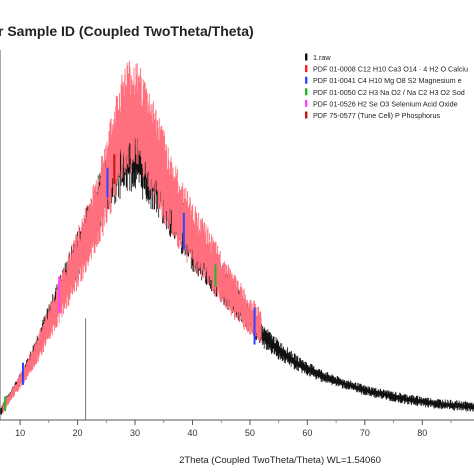  Describe the element at coordinates (192, 433) in the screenshot. I see `x-tick-label: 40` at that location.